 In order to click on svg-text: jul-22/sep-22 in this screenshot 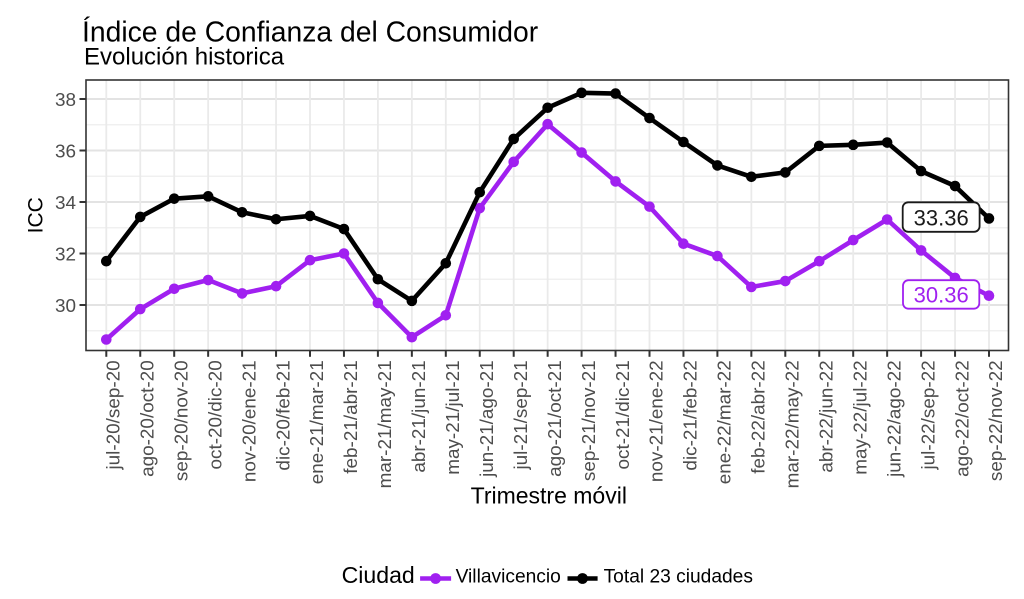, I will do `click(928, 415)`.